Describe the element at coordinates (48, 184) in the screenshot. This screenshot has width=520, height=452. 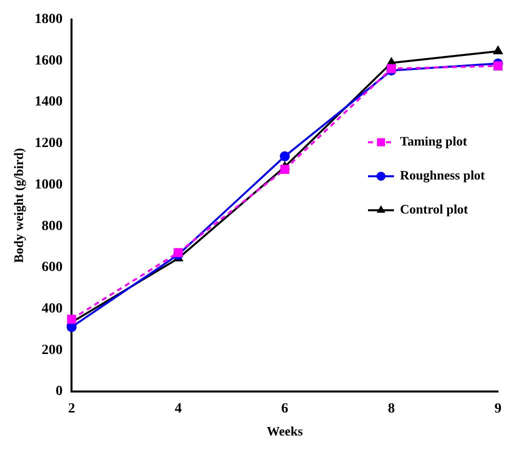
I see `y-tick-label: 1000` at that location.